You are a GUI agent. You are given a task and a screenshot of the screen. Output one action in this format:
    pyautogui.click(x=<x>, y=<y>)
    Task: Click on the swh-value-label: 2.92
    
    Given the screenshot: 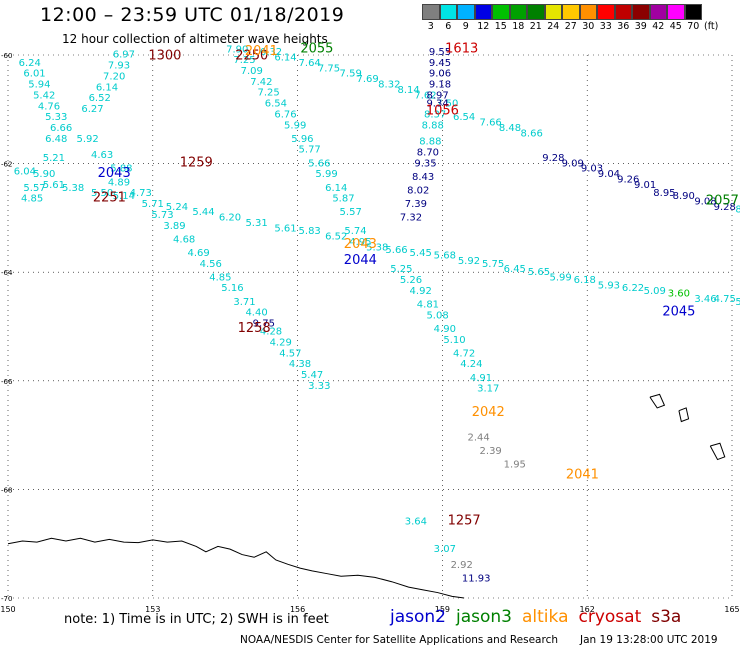 What is the action you would take?
    pyautogui.click(x=462, y=565)
    